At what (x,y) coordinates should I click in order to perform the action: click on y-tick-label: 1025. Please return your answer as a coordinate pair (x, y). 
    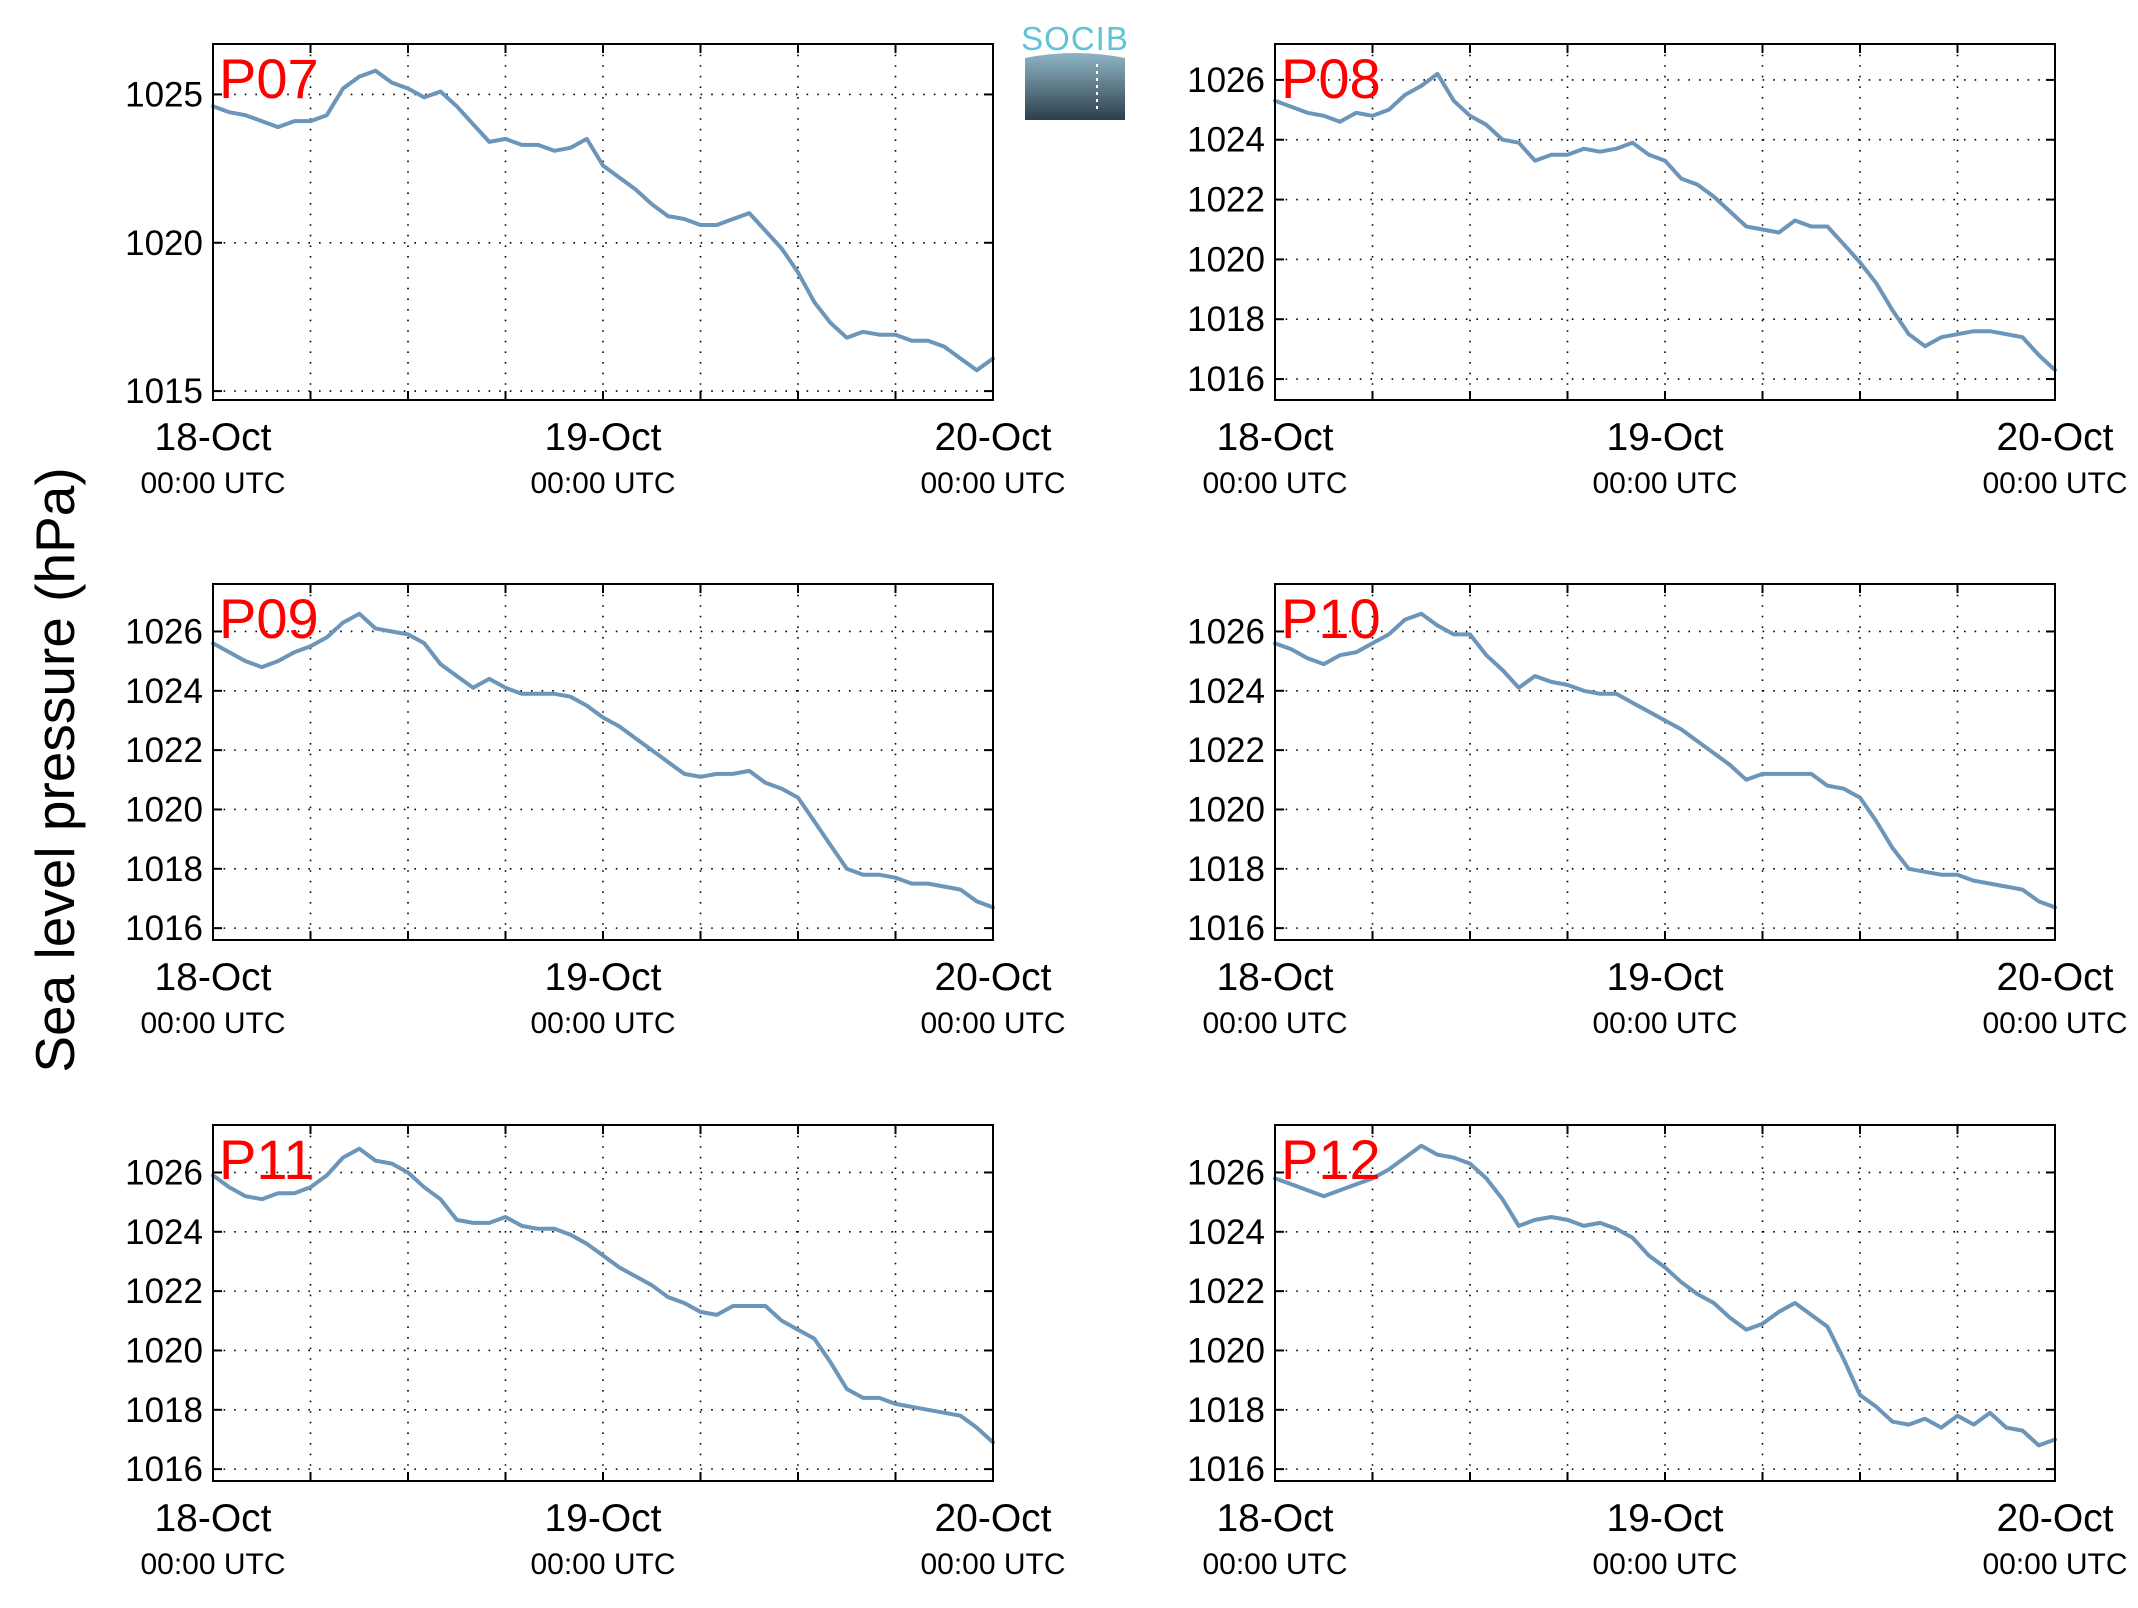
    Looking at the image, I should click on (164, 94).